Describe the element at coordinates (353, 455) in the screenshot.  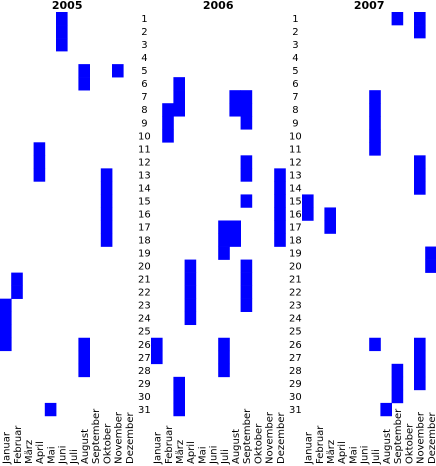
I see `month-label: Mai` at that location.